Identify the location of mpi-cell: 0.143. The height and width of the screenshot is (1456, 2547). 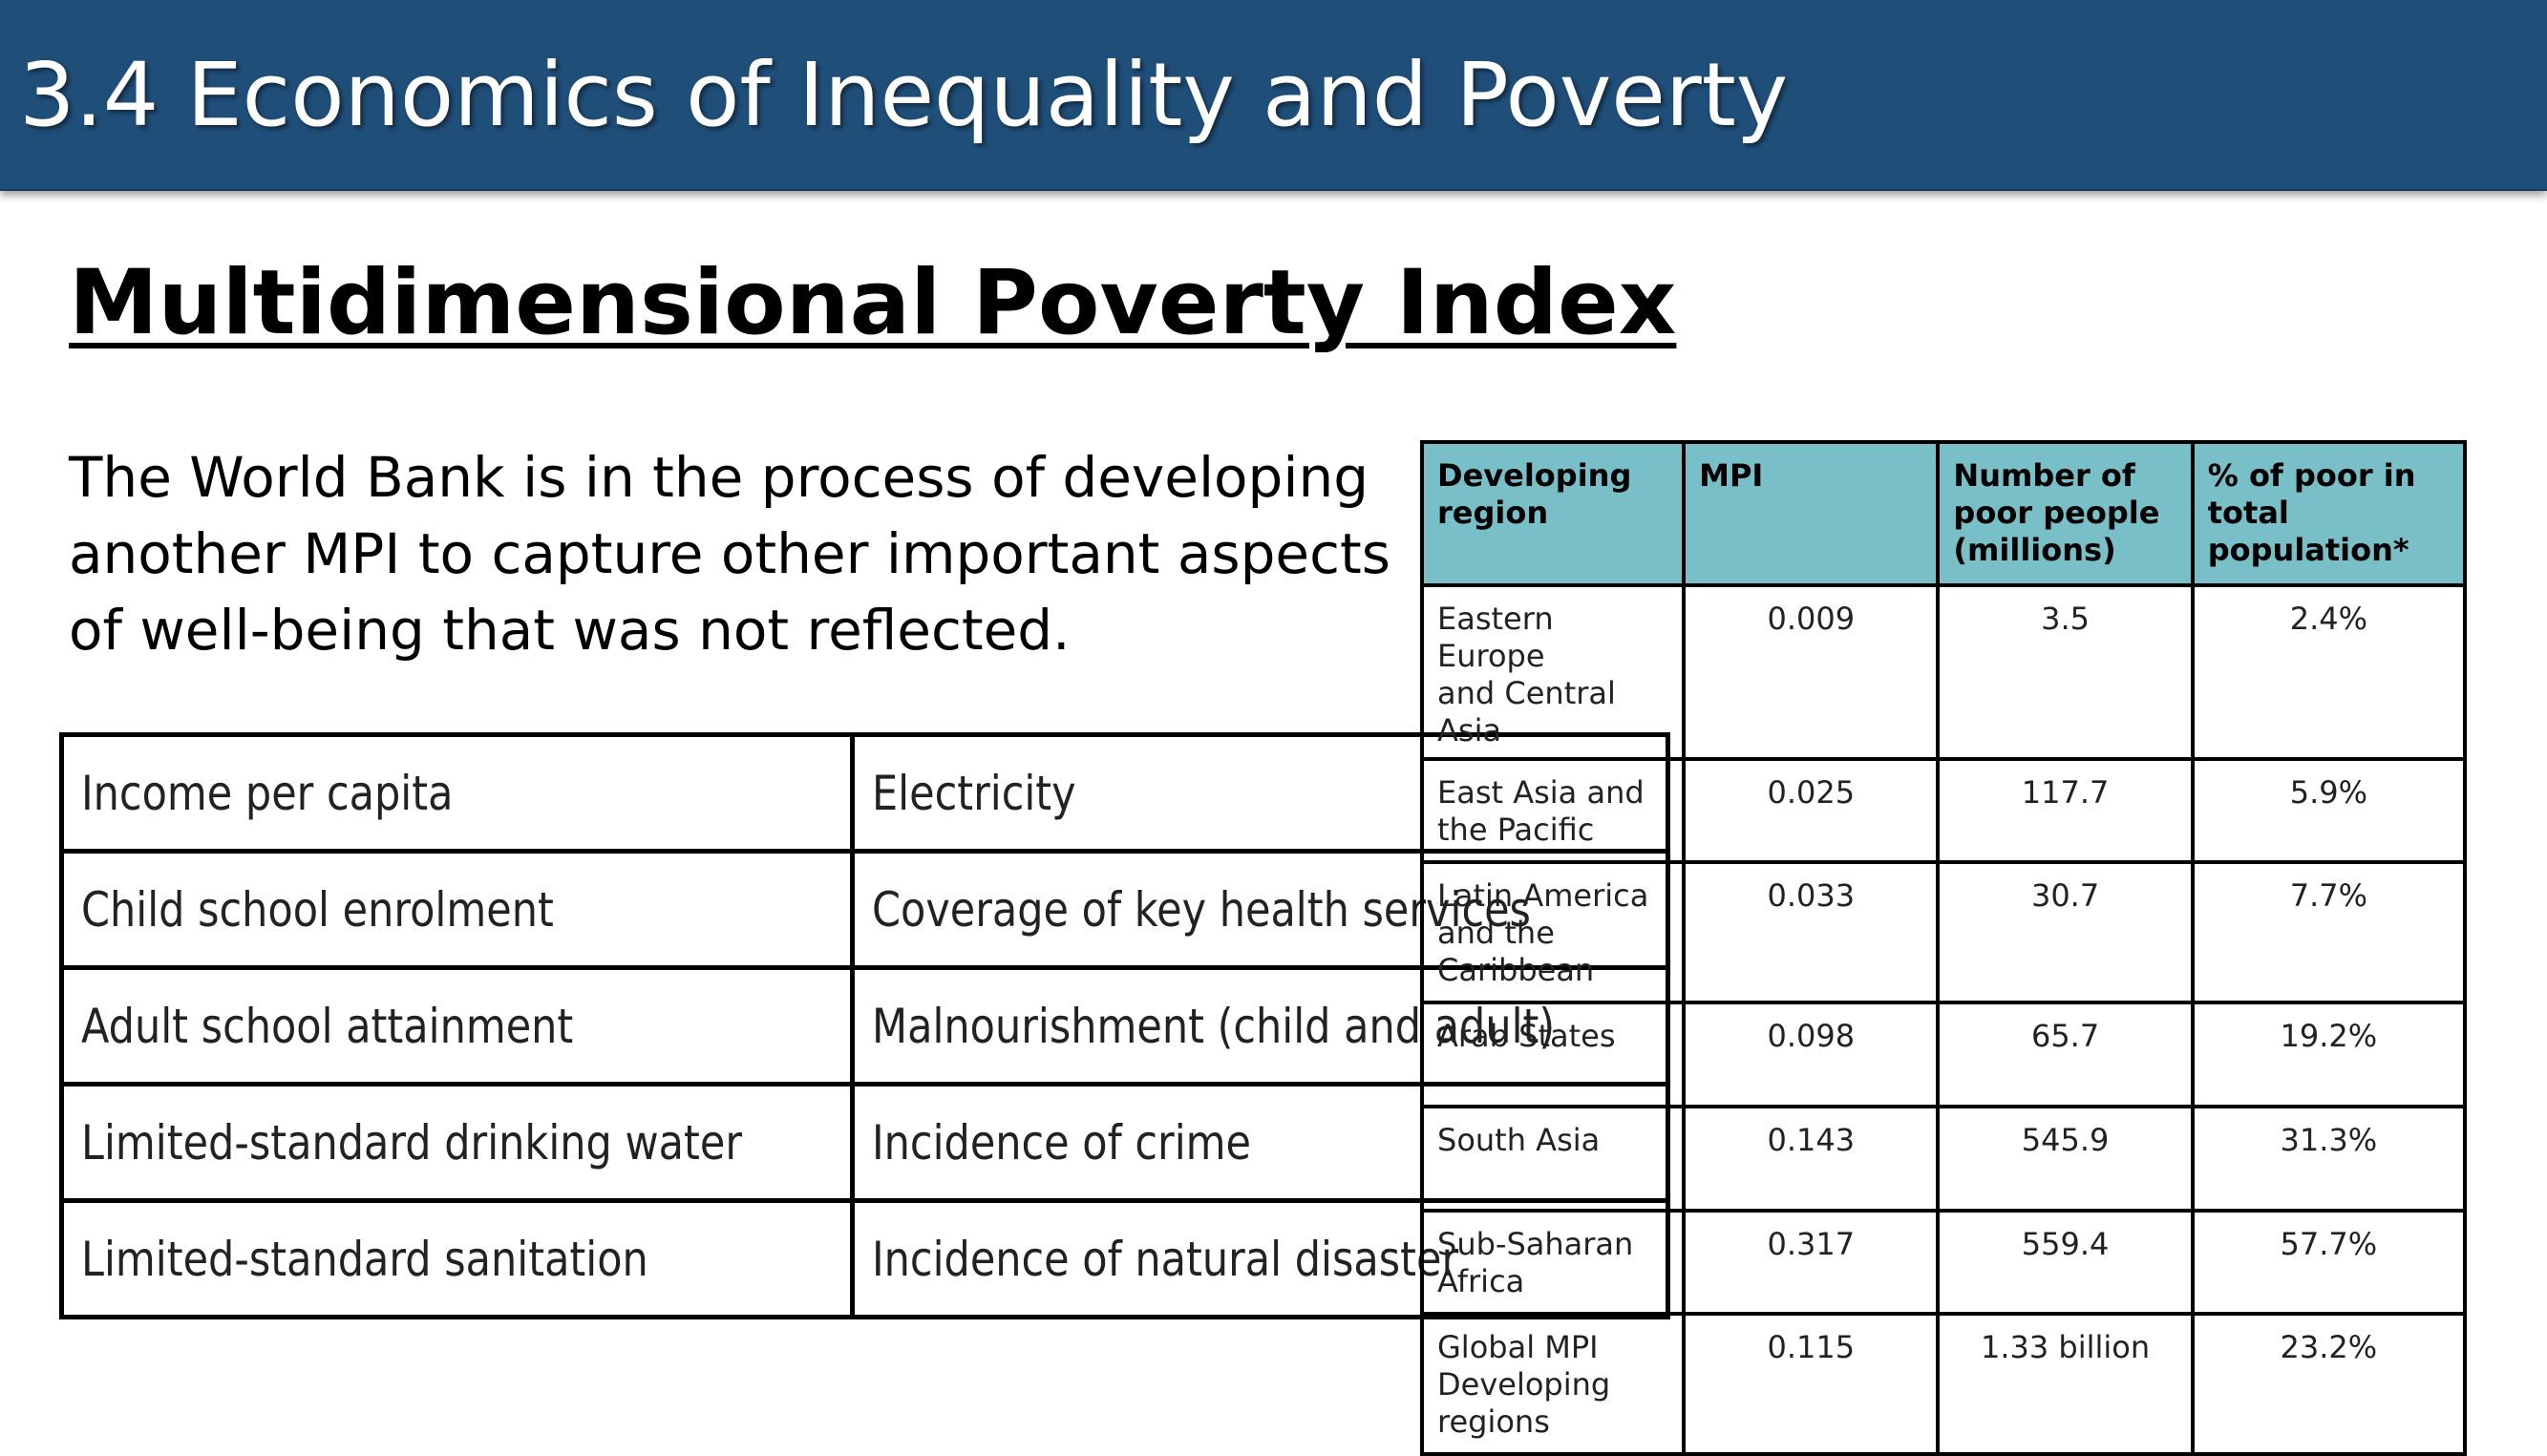
(1811, 1159).